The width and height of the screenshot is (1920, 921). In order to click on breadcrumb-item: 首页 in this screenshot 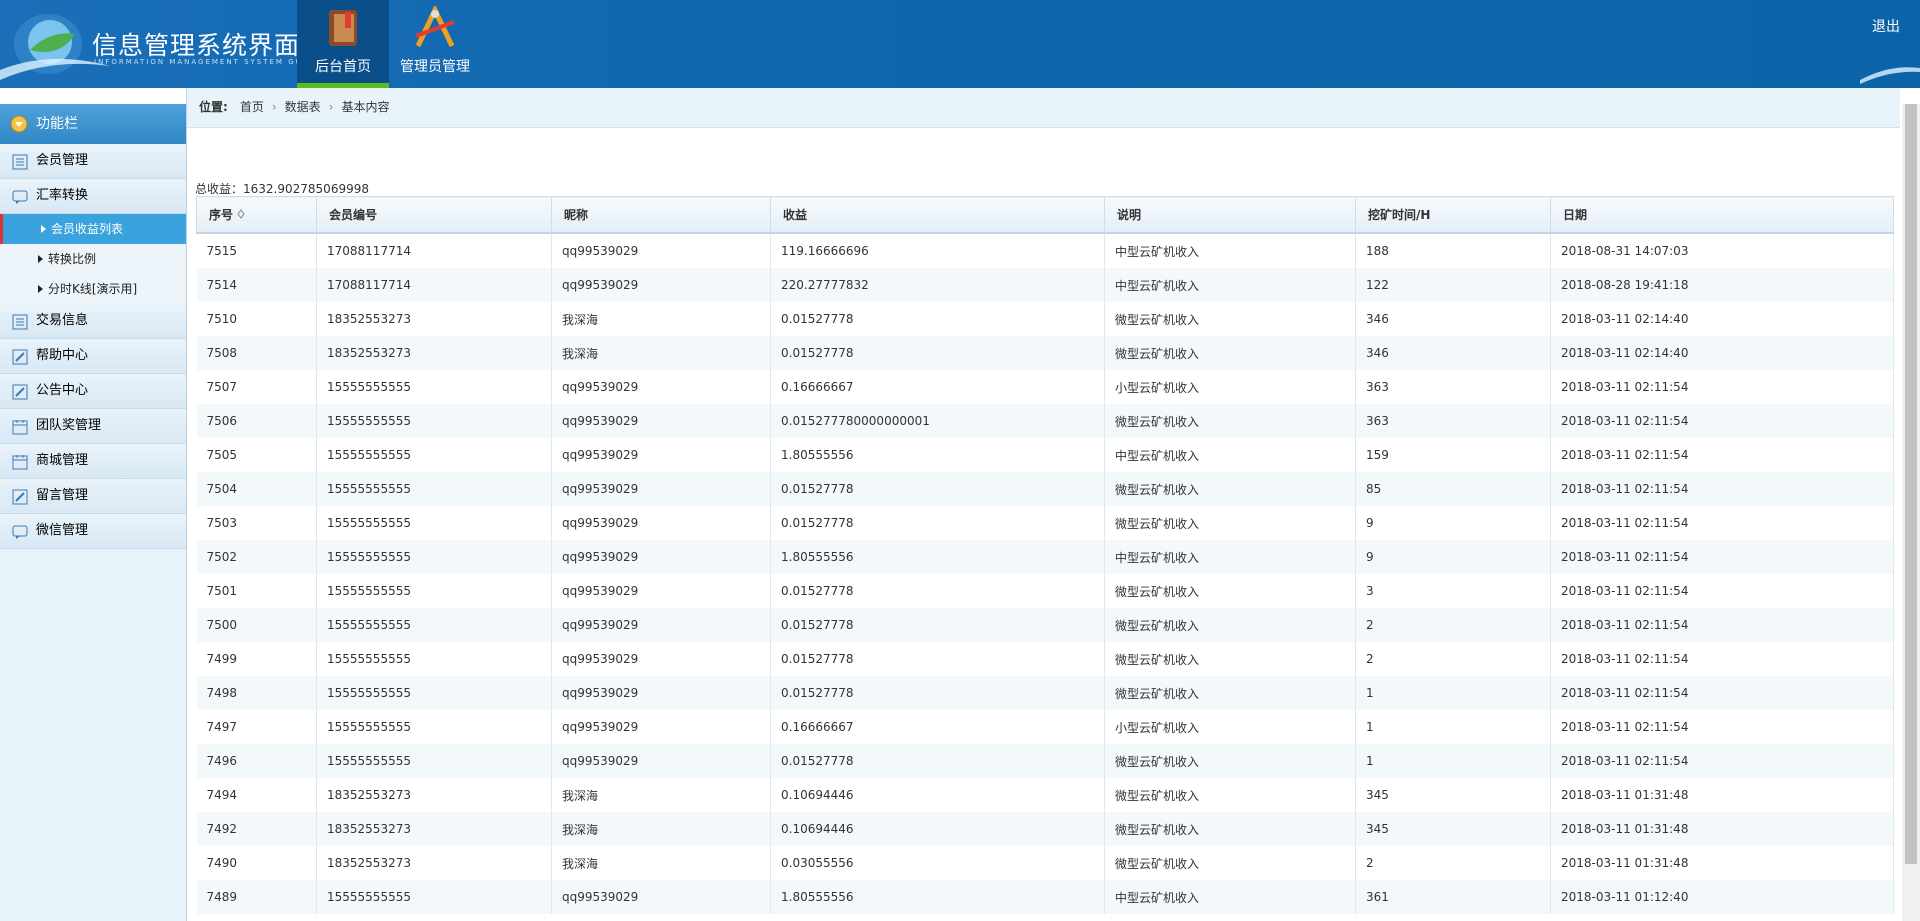, I will do `click(251, 107)`.